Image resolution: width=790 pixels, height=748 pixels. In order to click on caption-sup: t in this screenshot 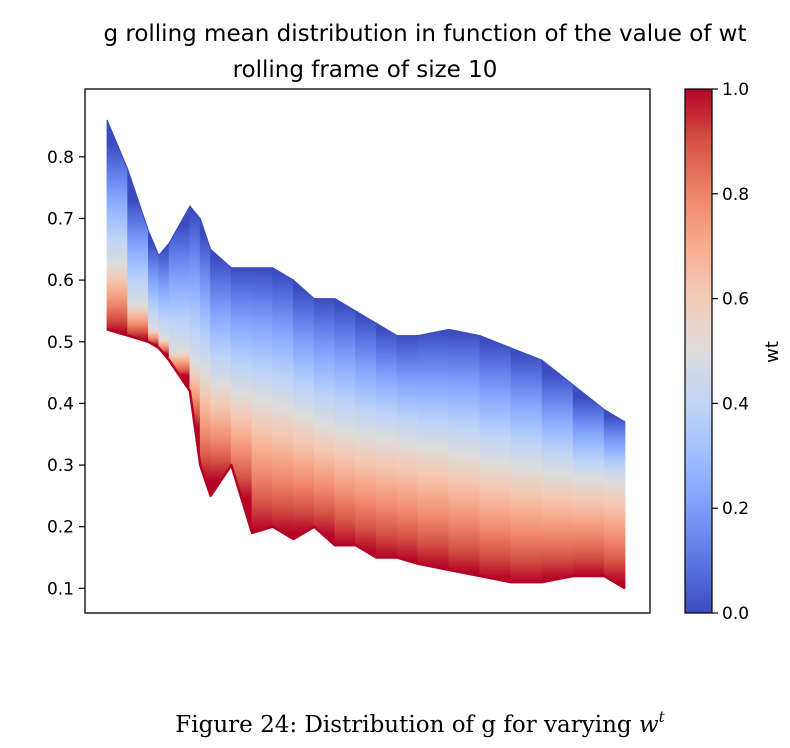, I will do `click(662, 717)`.